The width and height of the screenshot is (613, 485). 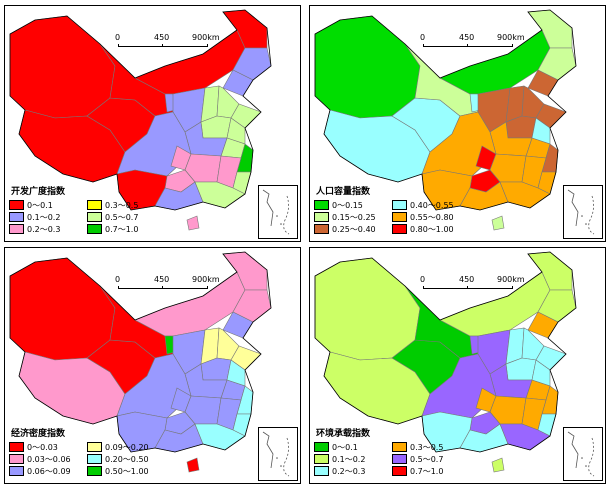 I want to click on legend-label: 0.06～0.09, so click(x=49, y=471).